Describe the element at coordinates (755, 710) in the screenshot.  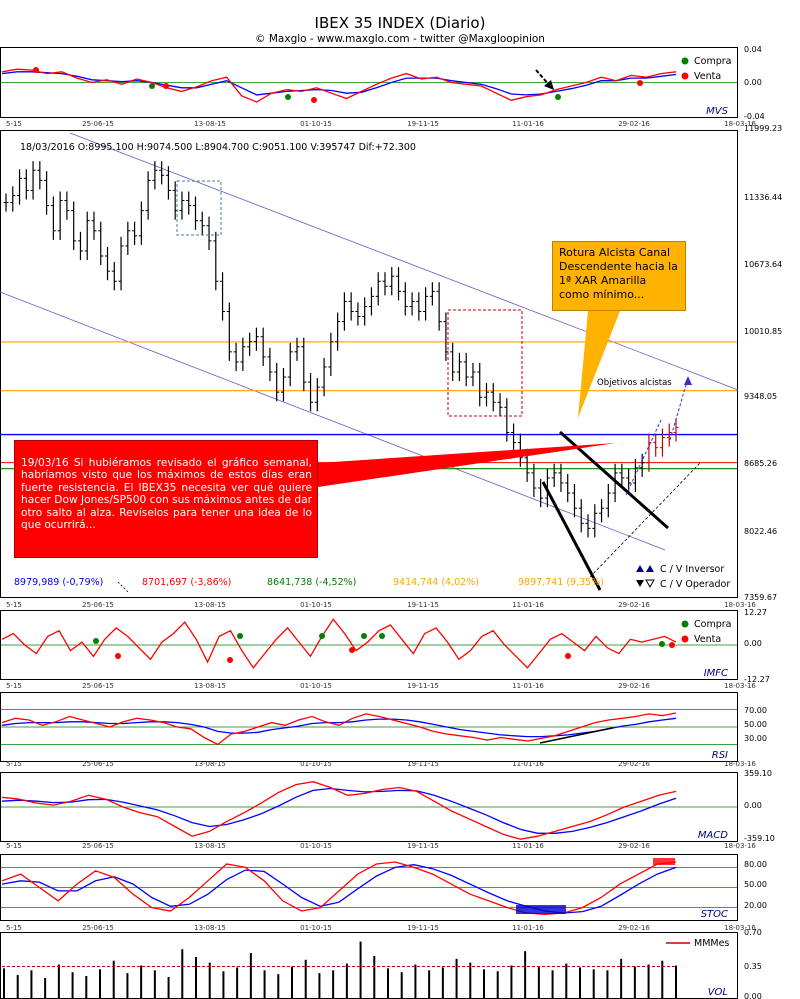
I see `y-tick-label: 70.00` at that location.